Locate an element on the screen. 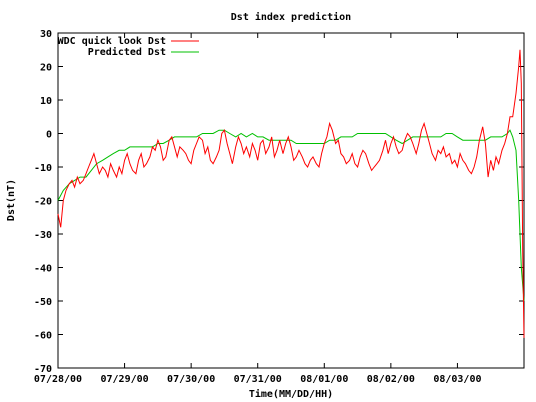 This screenshot has height=402, width=536. y-tick-label: -70 is located at coordinates (43, 369).